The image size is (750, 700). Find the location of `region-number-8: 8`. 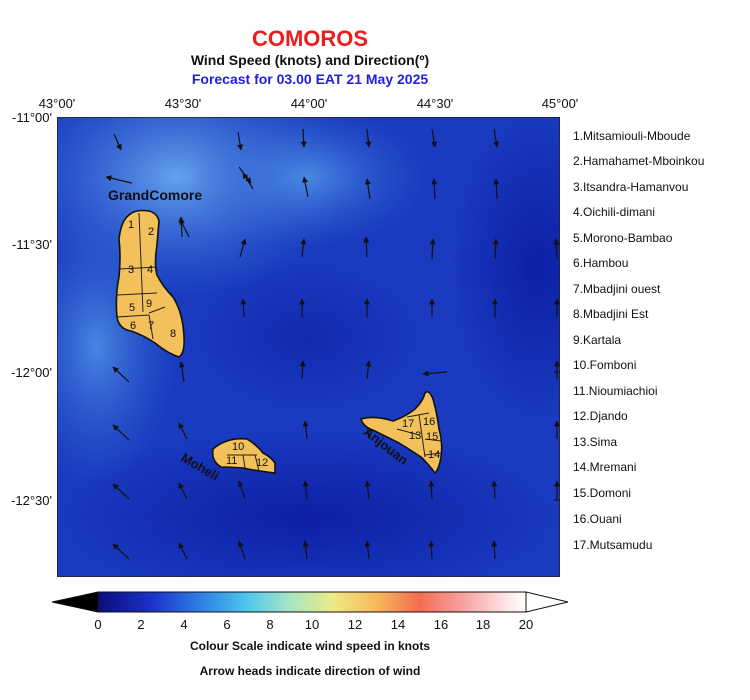

region-number-8: 8 is located at coordinates (173, 334).